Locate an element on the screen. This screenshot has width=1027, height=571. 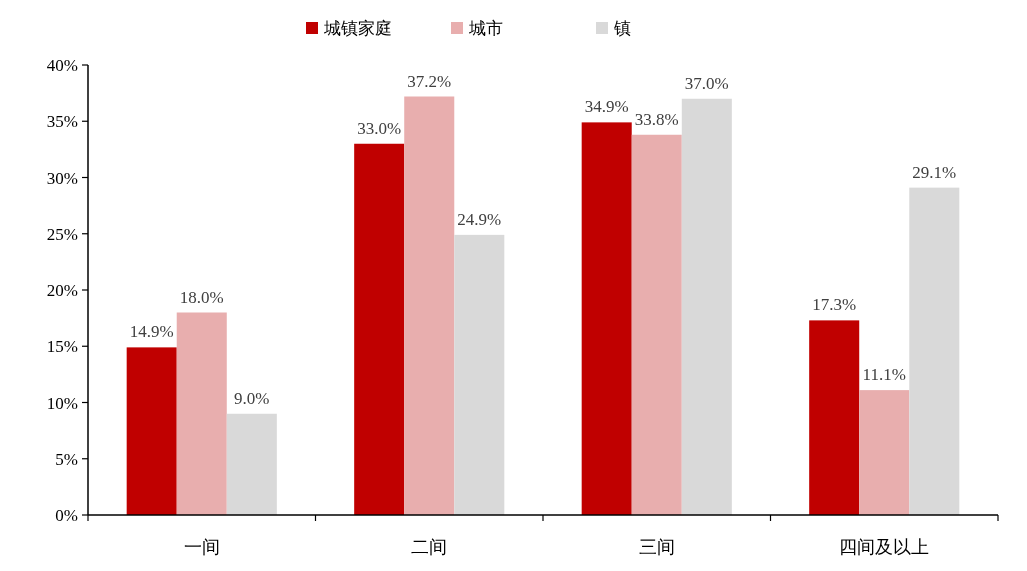
data-label: 33.8% is located at coordinates (656, 119).